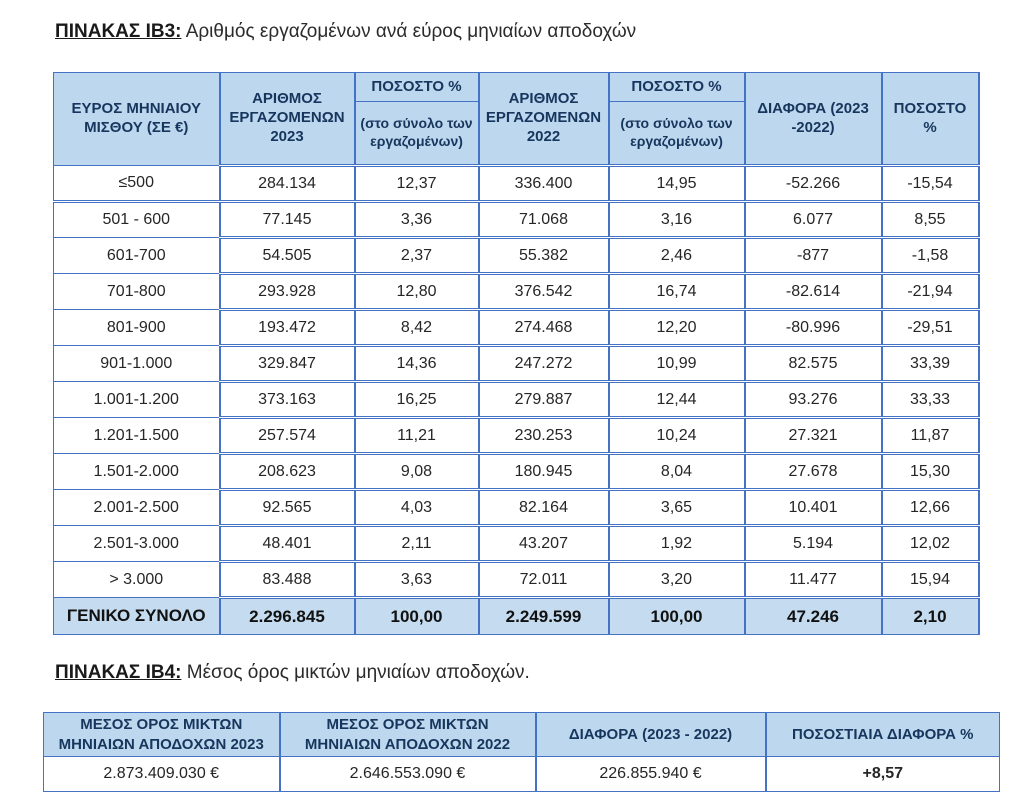 The image size is (1024, 809). I want to click on table-cell: 6.077, so click(813, 220).